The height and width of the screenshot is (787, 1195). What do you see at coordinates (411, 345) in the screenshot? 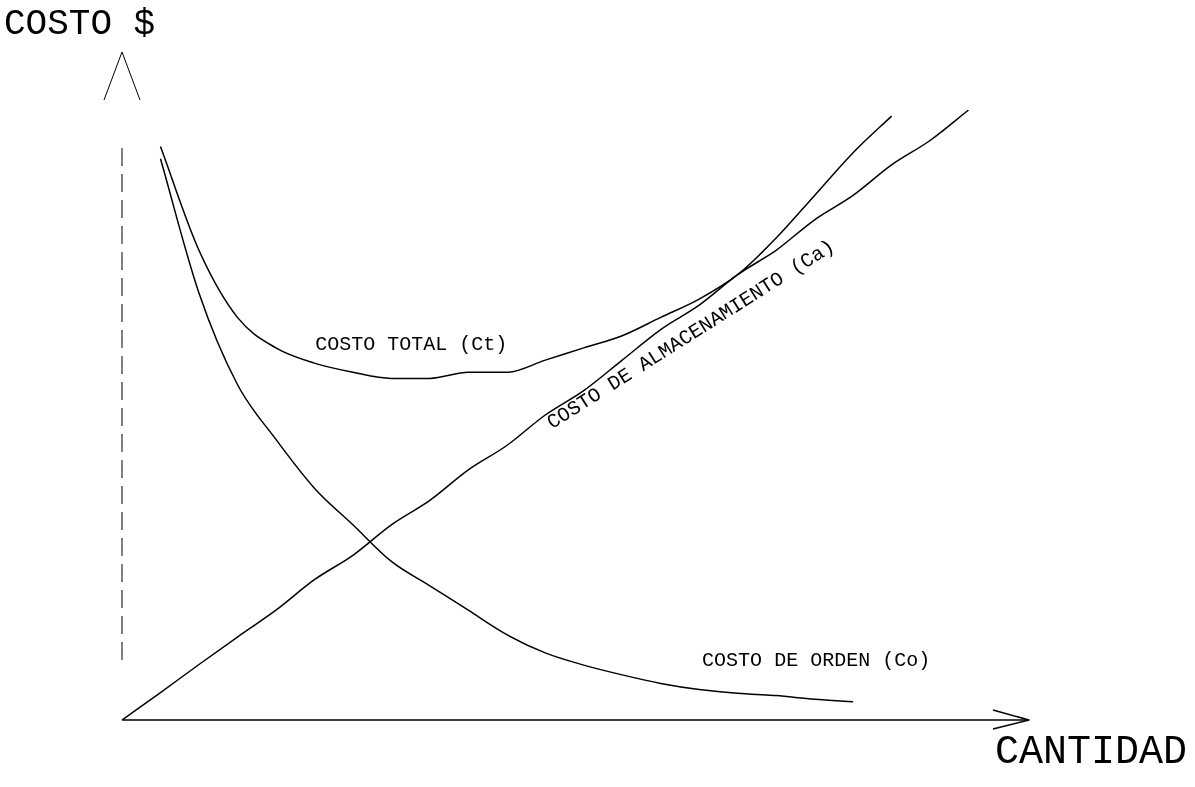
I see `series-label: COSTO TOTAL (Ct)` at bounding box center [411, 345].